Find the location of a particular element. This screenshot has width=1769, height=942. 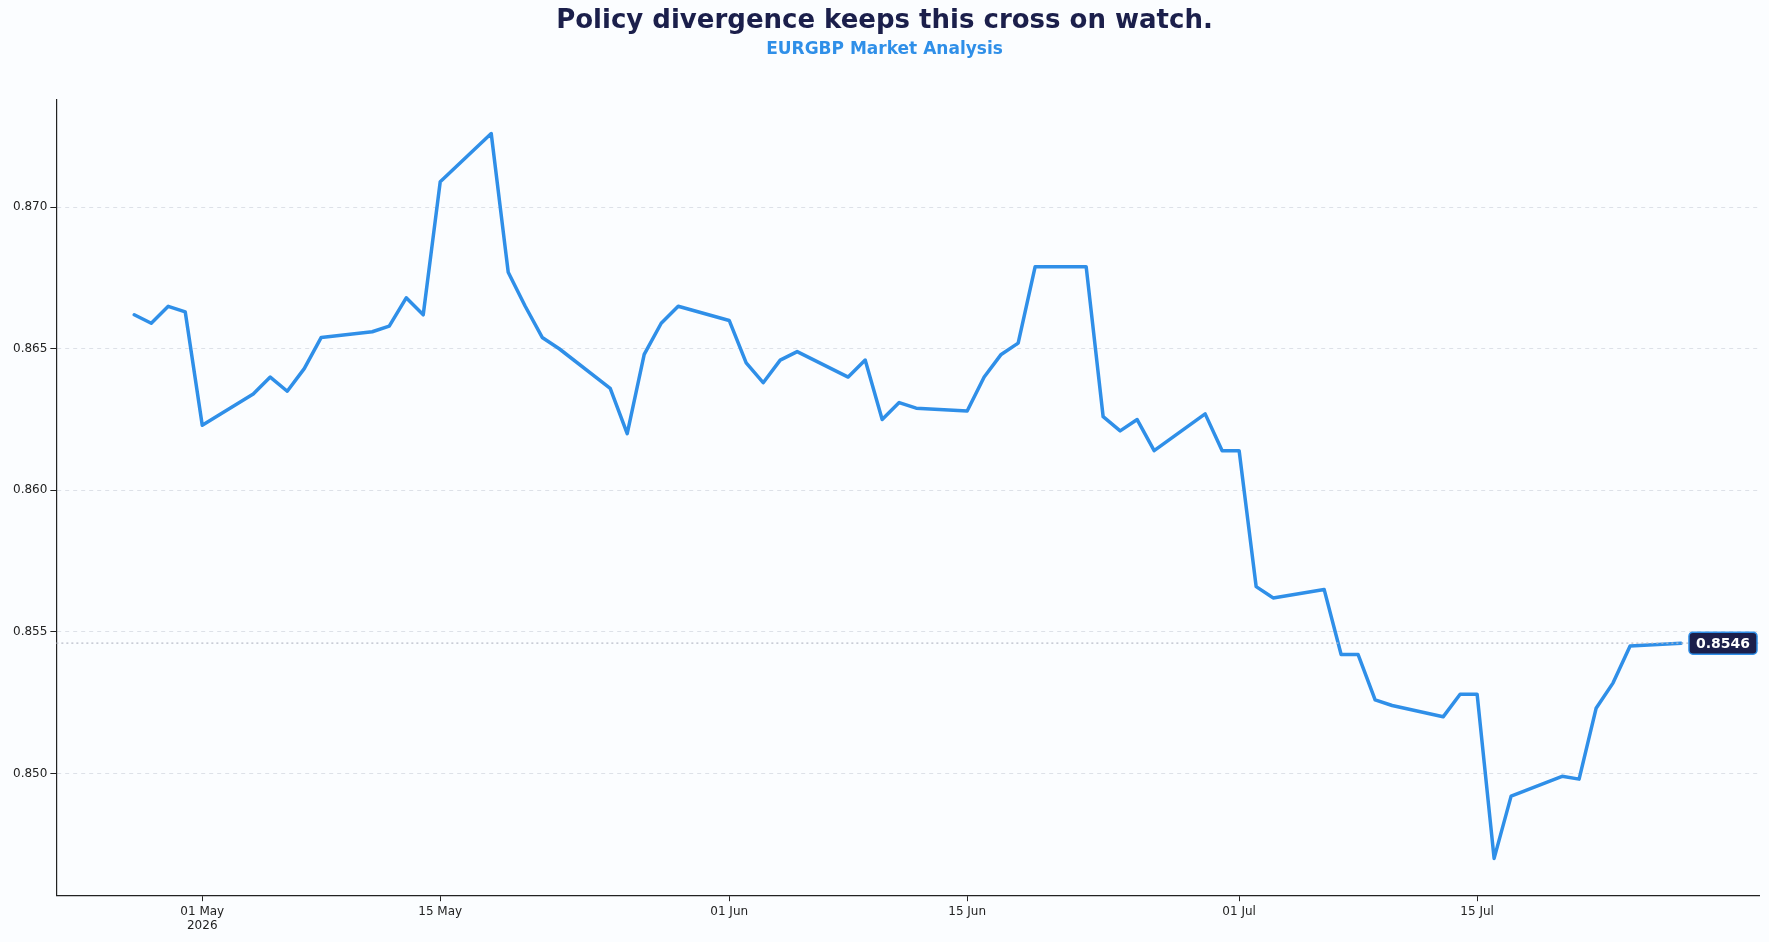

x-tick-label: 01 Jun is located at coordinates (729, 910).